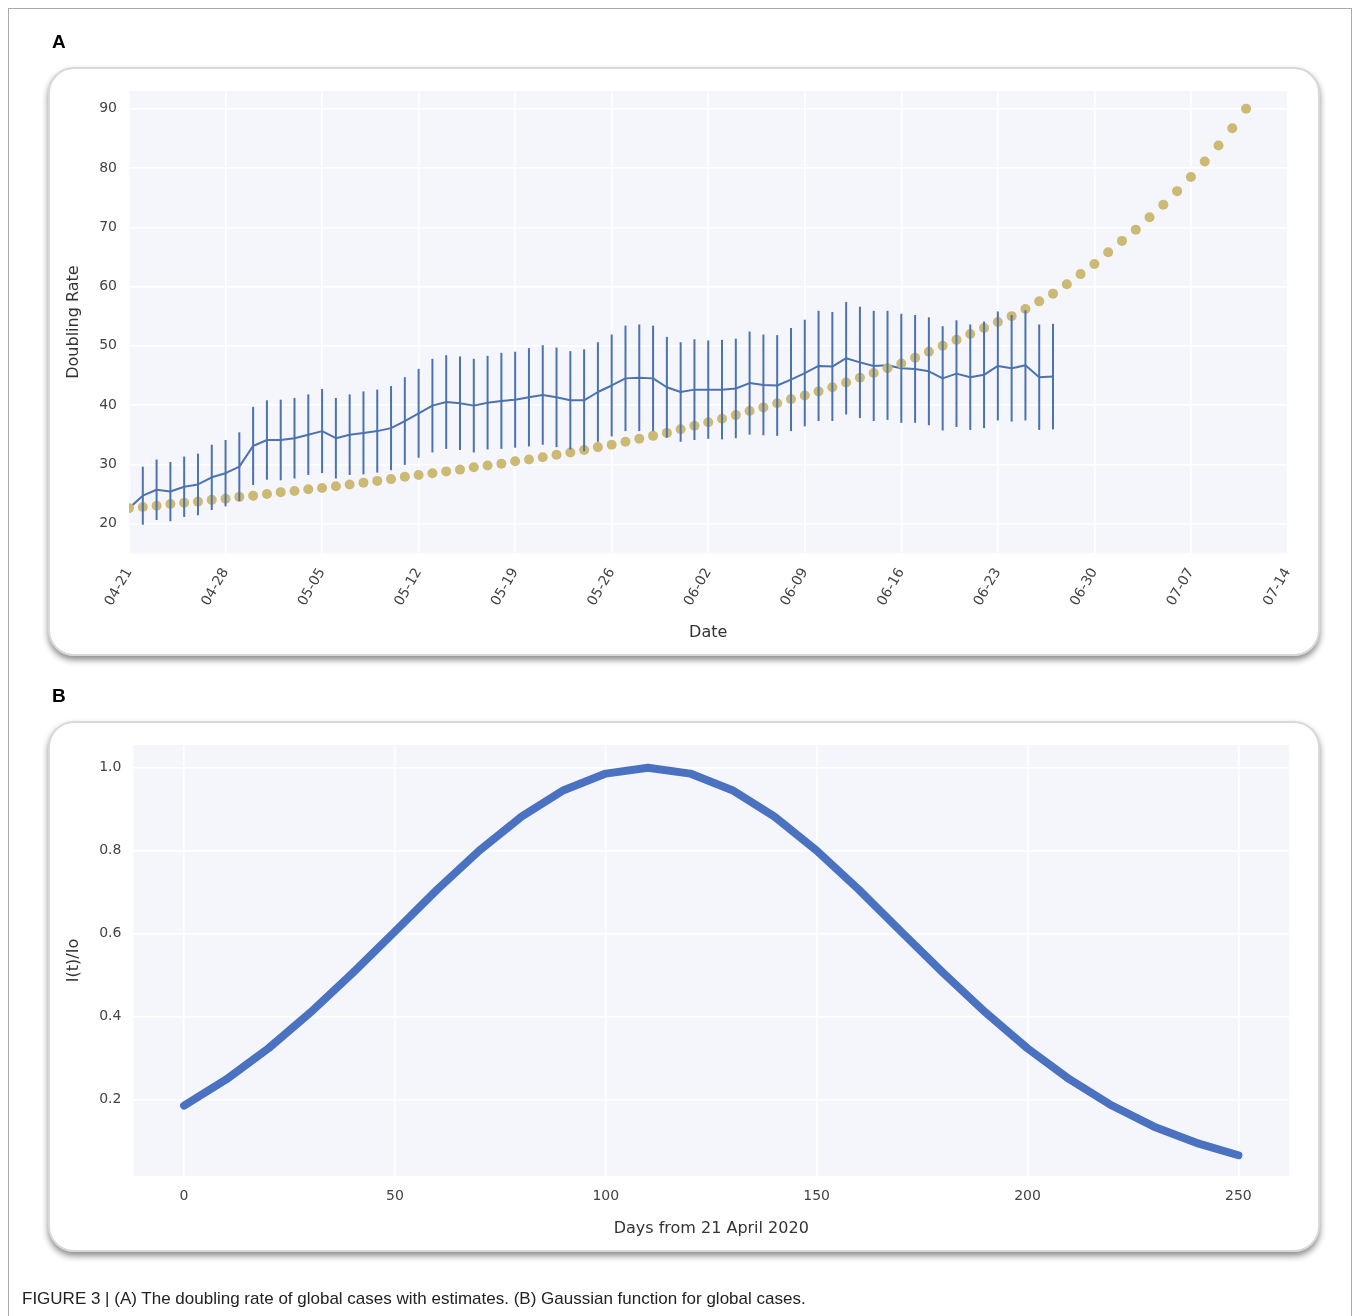 This screenshot has height=1316, width=1360. Describe the element at coordinates (606, 1195) in the screenshot. I see `x-tick-label: 100` at that location.